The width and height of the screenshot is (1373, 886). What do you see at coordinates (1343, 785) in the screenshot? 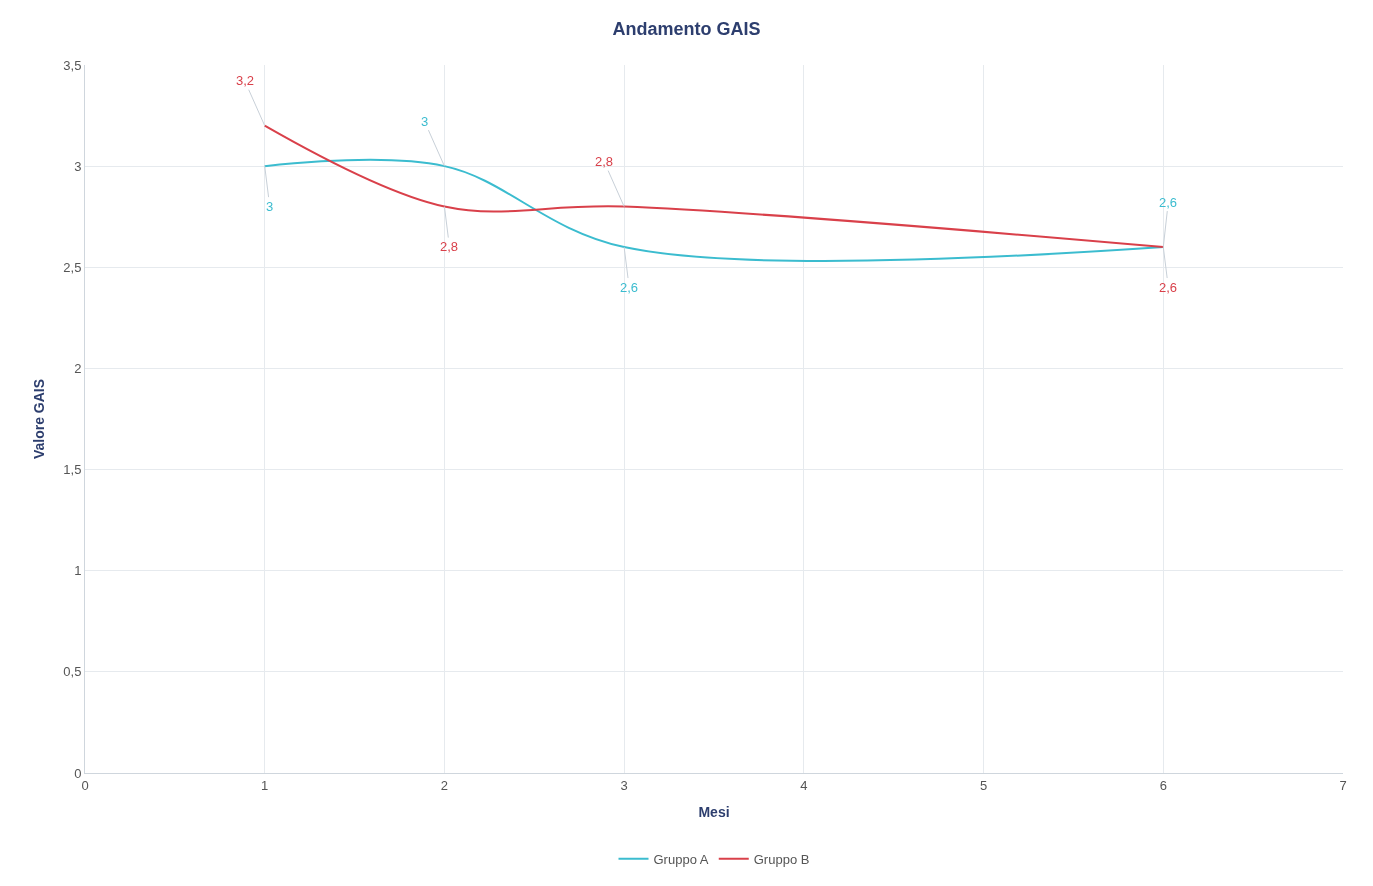
I see `x-tick-label: 7` at bounding box center [1343, 785].